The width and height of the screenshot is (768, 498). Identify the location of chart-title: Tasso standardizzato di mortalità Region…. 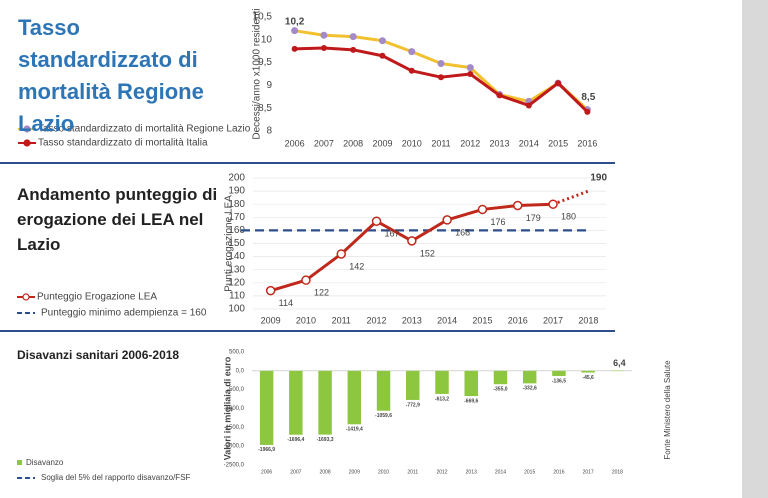
(111, 75).